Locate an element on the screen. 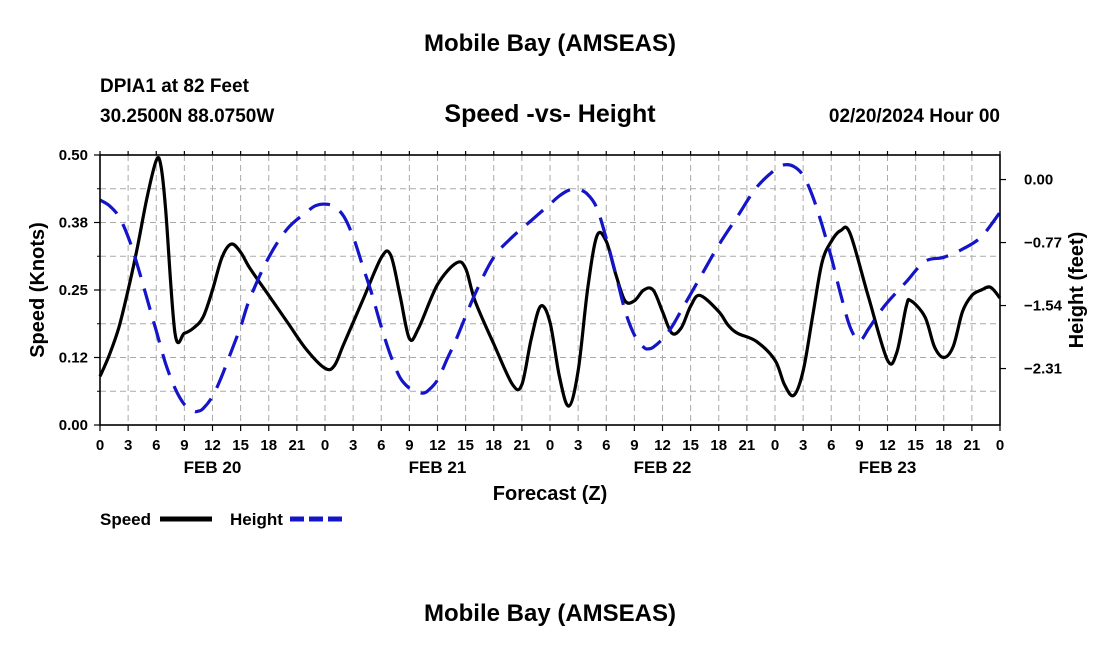 The image size is (1100, 650). y-tick-label: 0.25 is located at coordinates (73, 290).